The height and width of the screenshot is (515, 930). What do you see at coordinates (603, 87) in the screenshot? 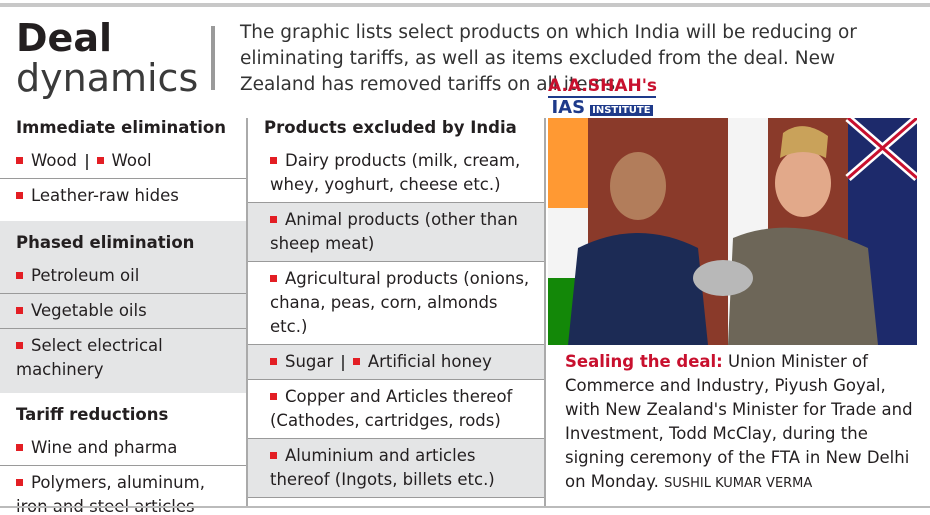
I see `logo-name: A.A.SHAH's` at bounding box center [603, 87].